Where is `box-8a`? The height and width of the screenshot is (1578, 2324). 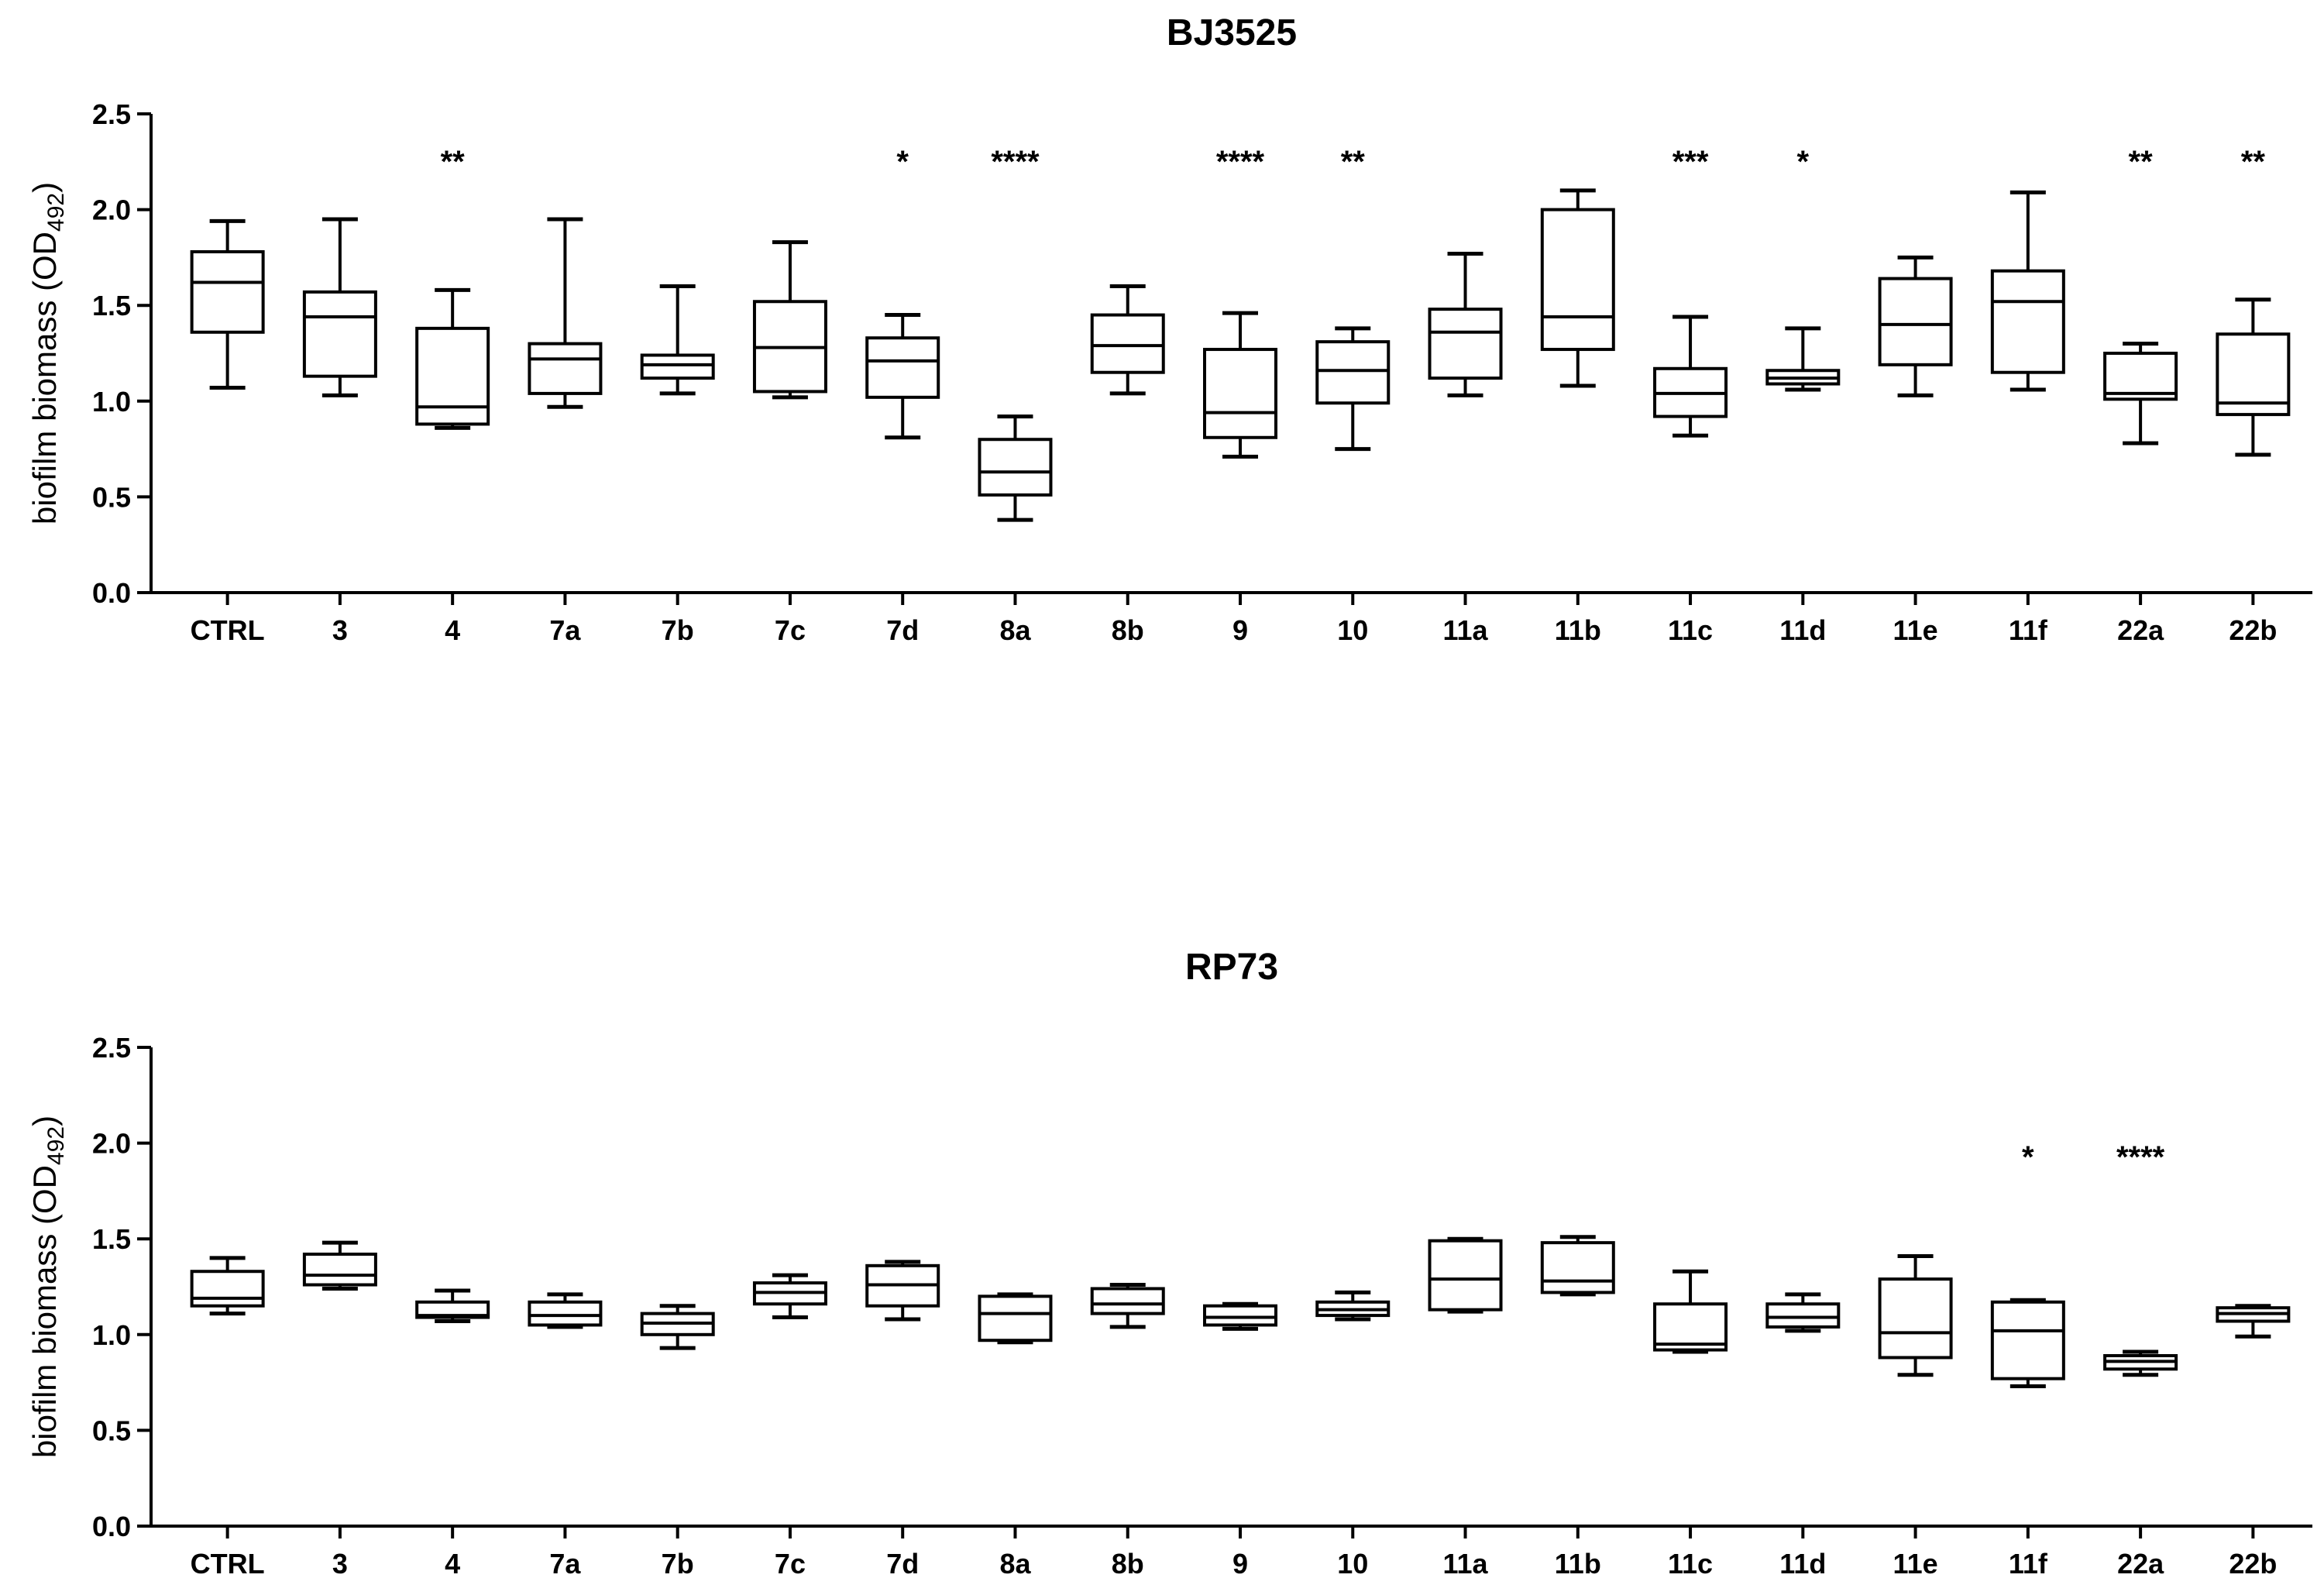 box-8a is located at coordinates (1015, 1318).